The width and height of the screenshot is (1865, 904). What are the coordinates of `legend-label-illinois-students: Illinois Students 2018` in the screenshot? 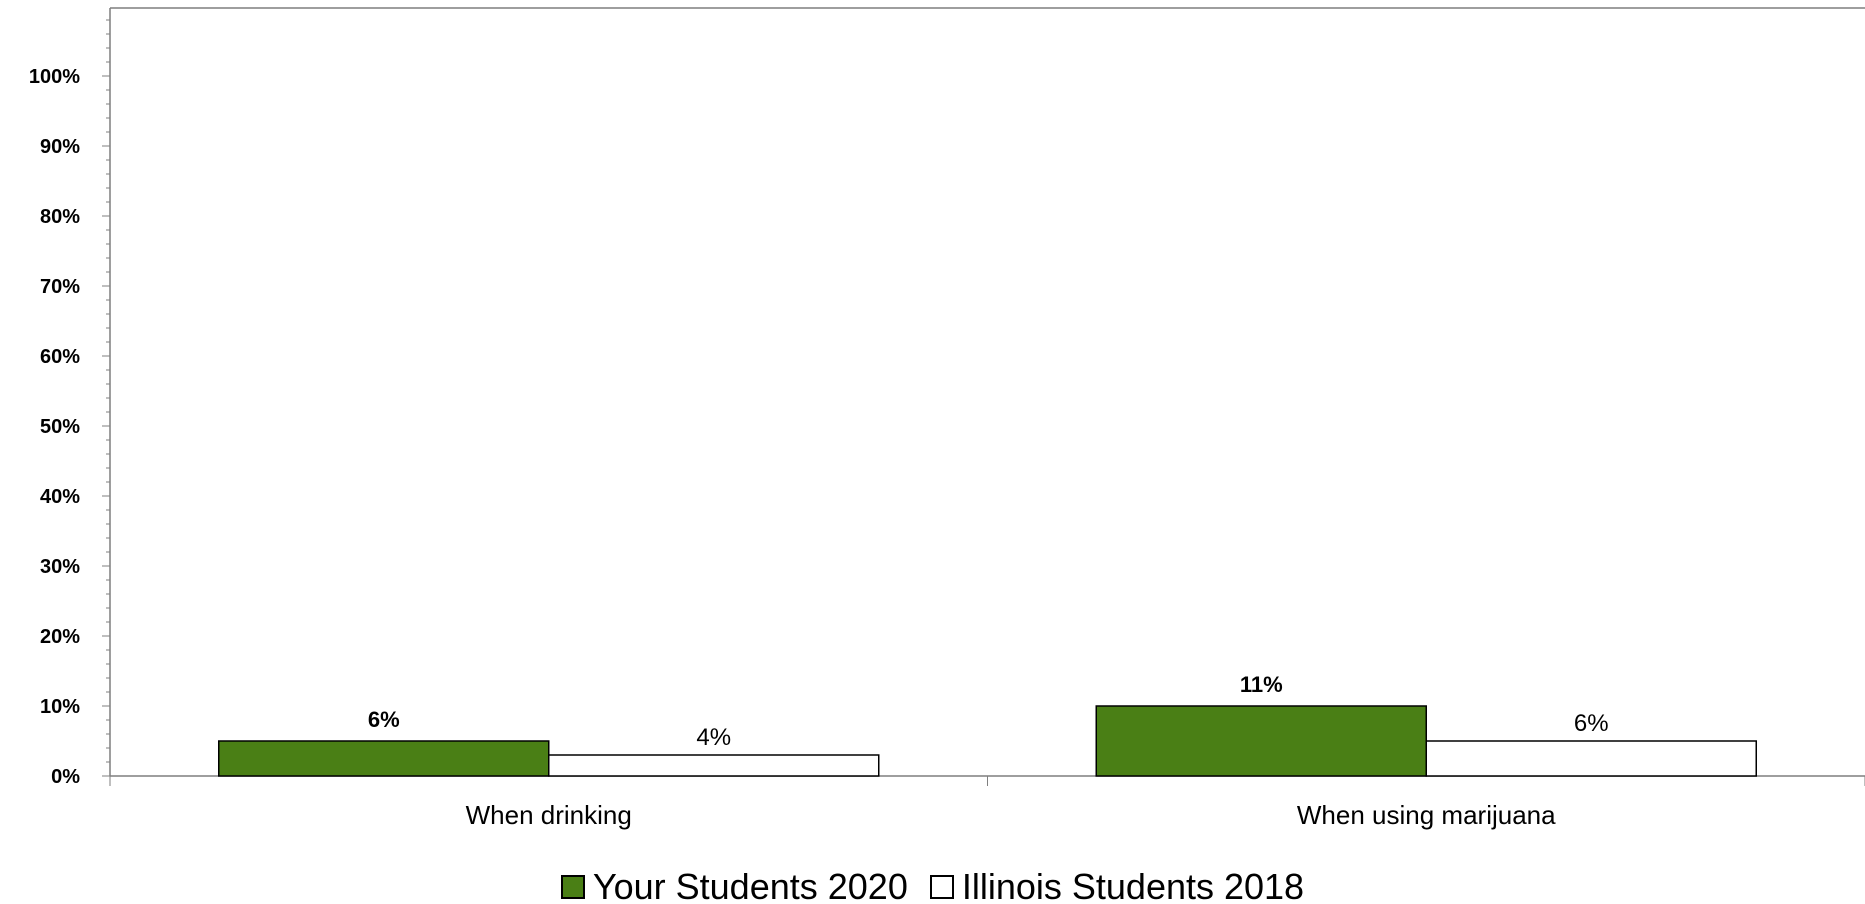 It's located at (1133, 885).